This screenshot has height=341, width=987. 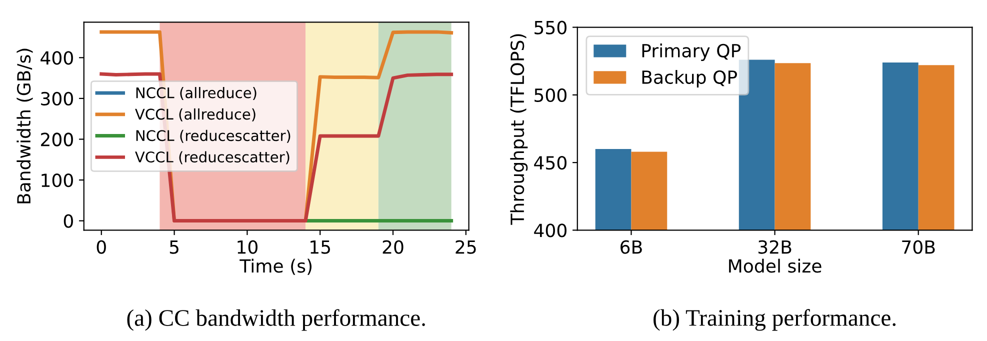 I want to click on x-tick-label: 0, so click(x=101, y=247).